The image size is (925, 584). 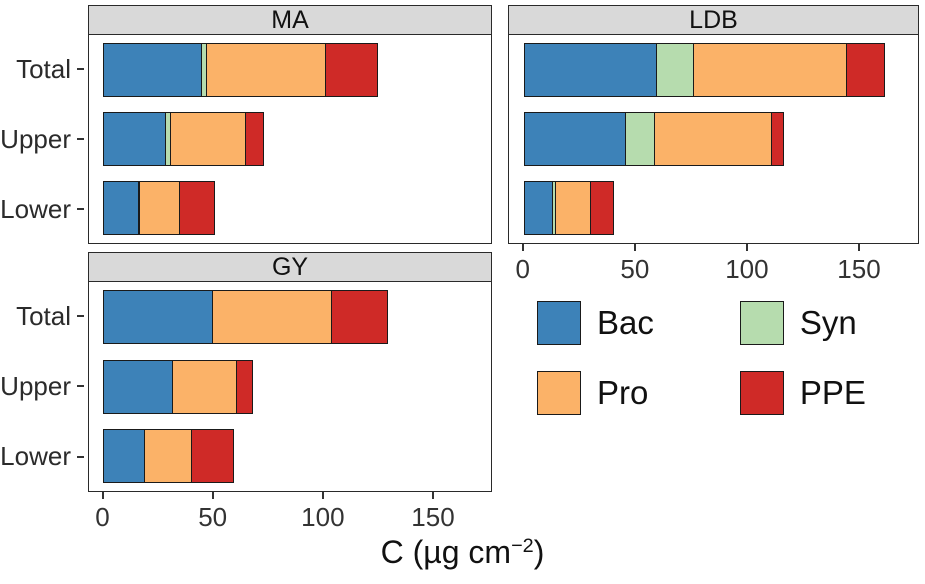 What do you see at coordinates (761, 393) in the screenshot?
I see `legend-key-ppe` at bounding box center [761, 393].